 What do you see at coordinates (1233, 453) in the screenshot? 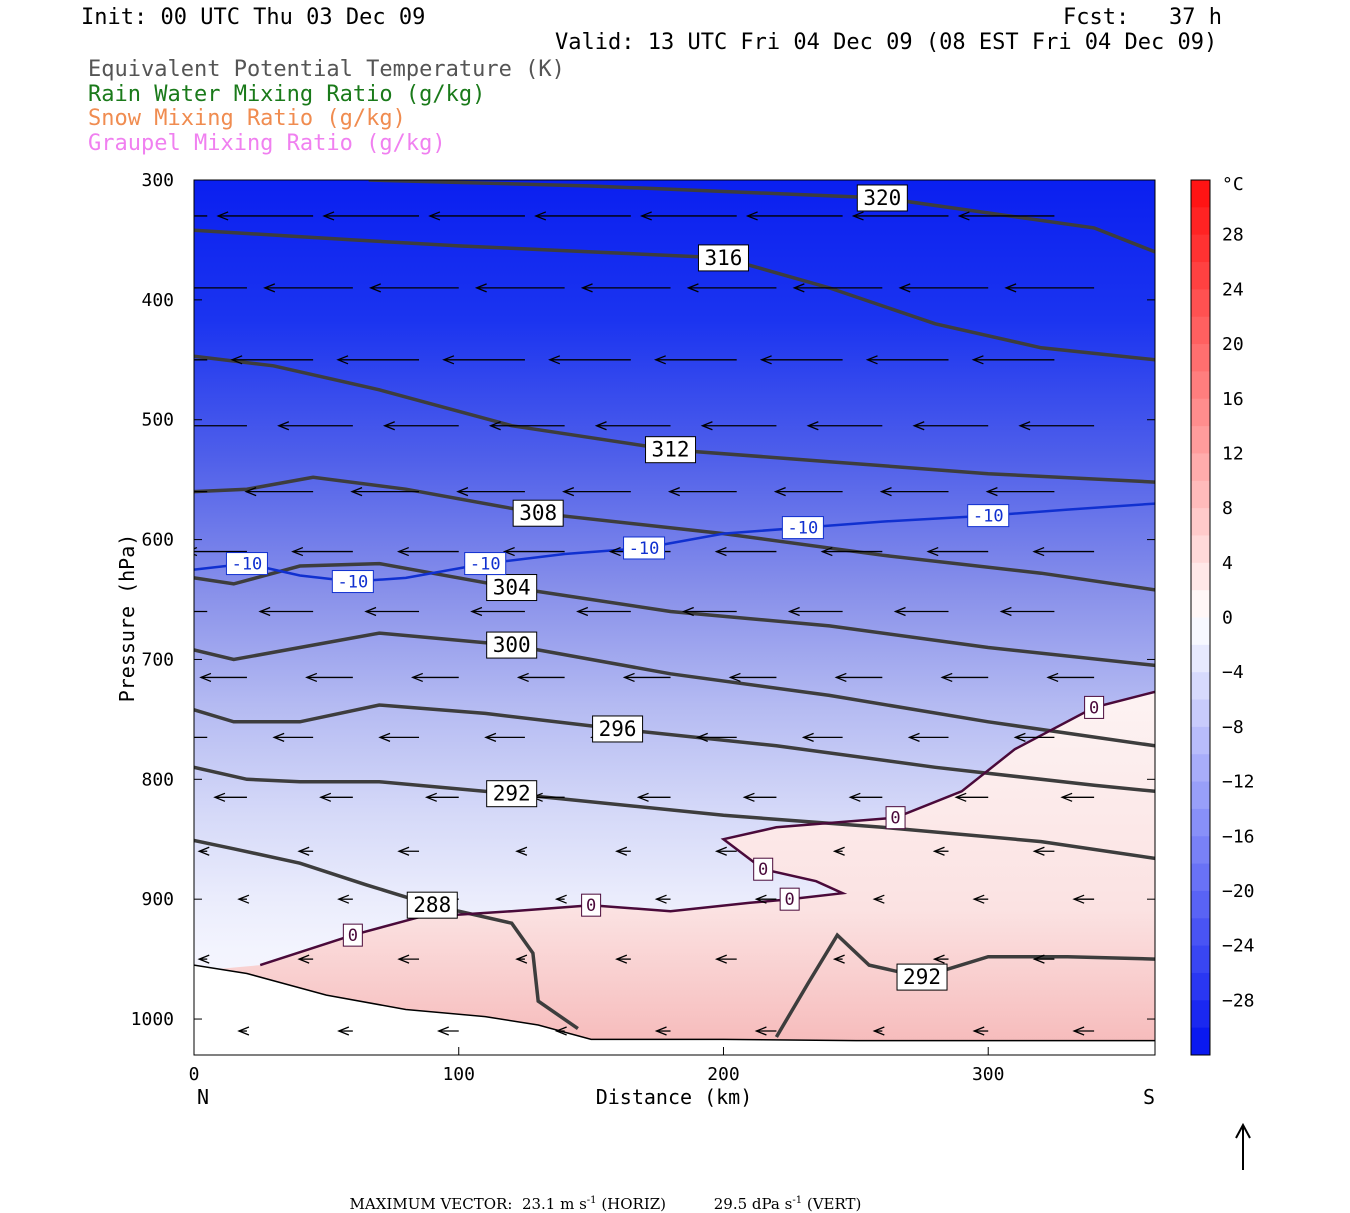
I see `colorbar-tick-label: 12` at bounding box center [1233, 453].